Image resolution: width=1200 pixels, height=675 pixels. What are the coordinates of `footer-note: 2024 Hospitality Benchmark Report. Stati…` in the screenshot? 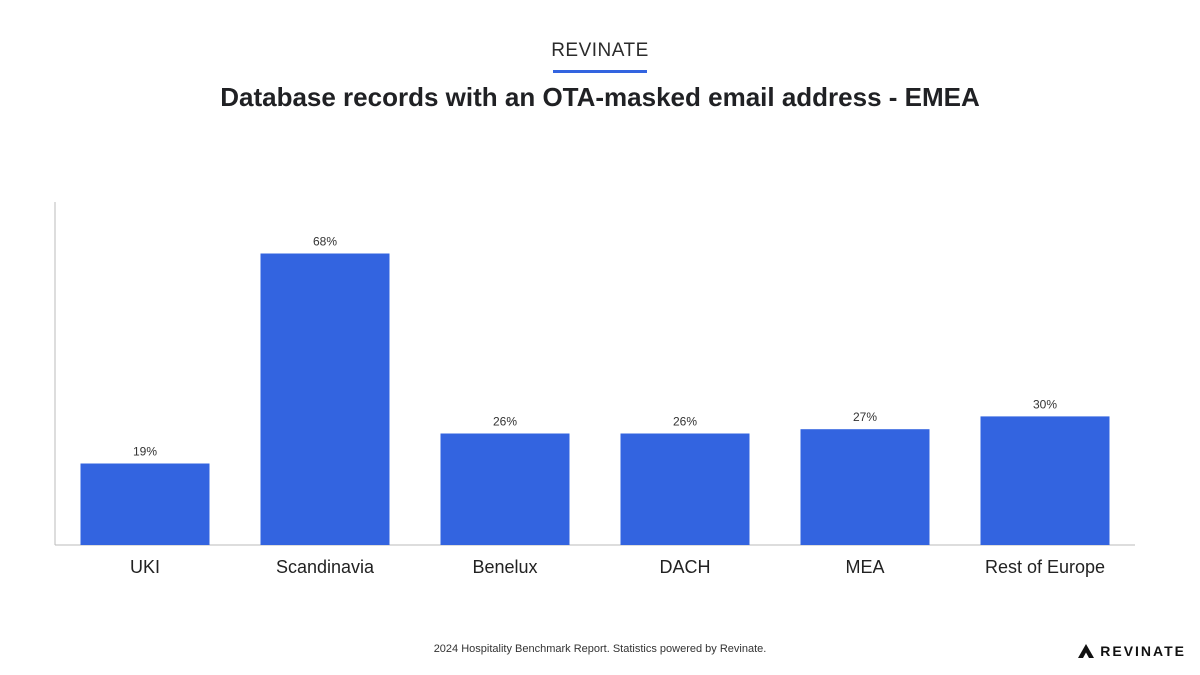 It's located at (600, 649).